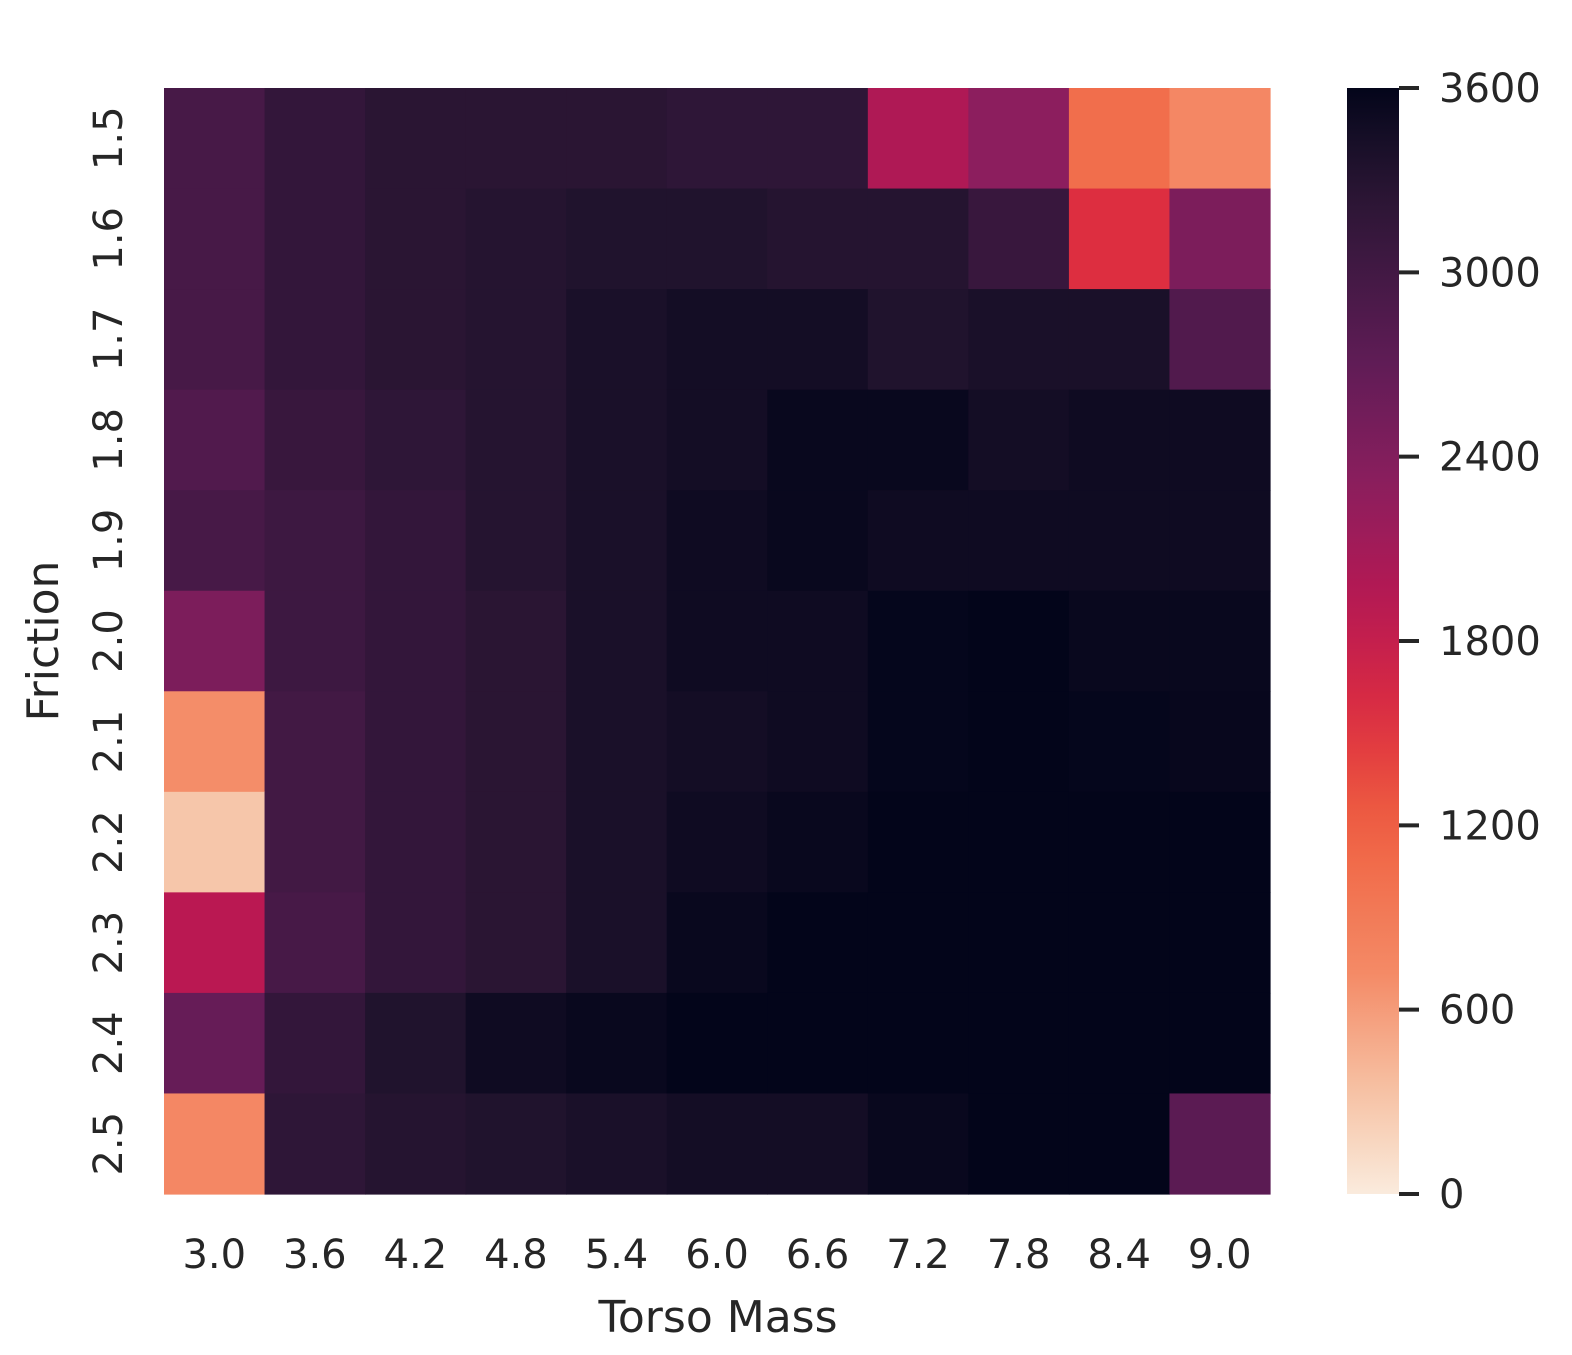 This screenshot has width=1572, height=1355. What do you see at coordinates (1477, 1011) in the screenshot?
I see `colorbar-tick-label: 600` at bounding box center [1477, 1011].